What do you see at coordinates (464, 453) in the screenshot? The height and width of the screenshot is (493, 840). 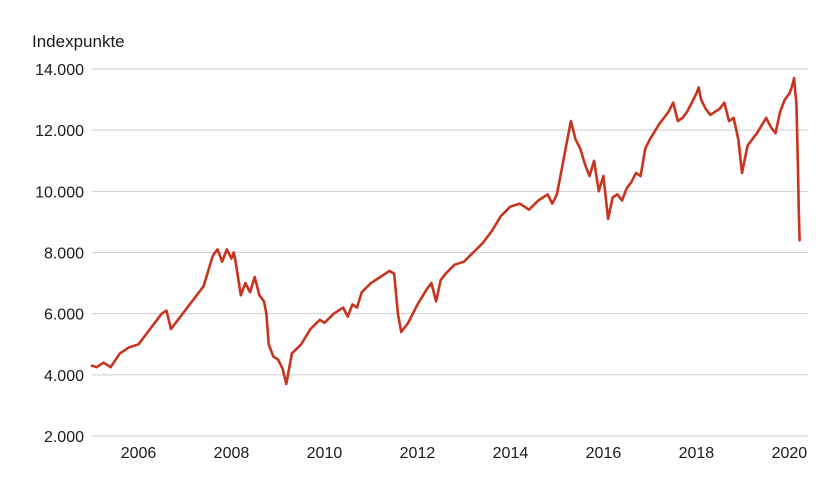 I see `x-tick-labels: 2006 2008 2010 2012 2014 2016 2018 2020` at bounding box center [464, 453].